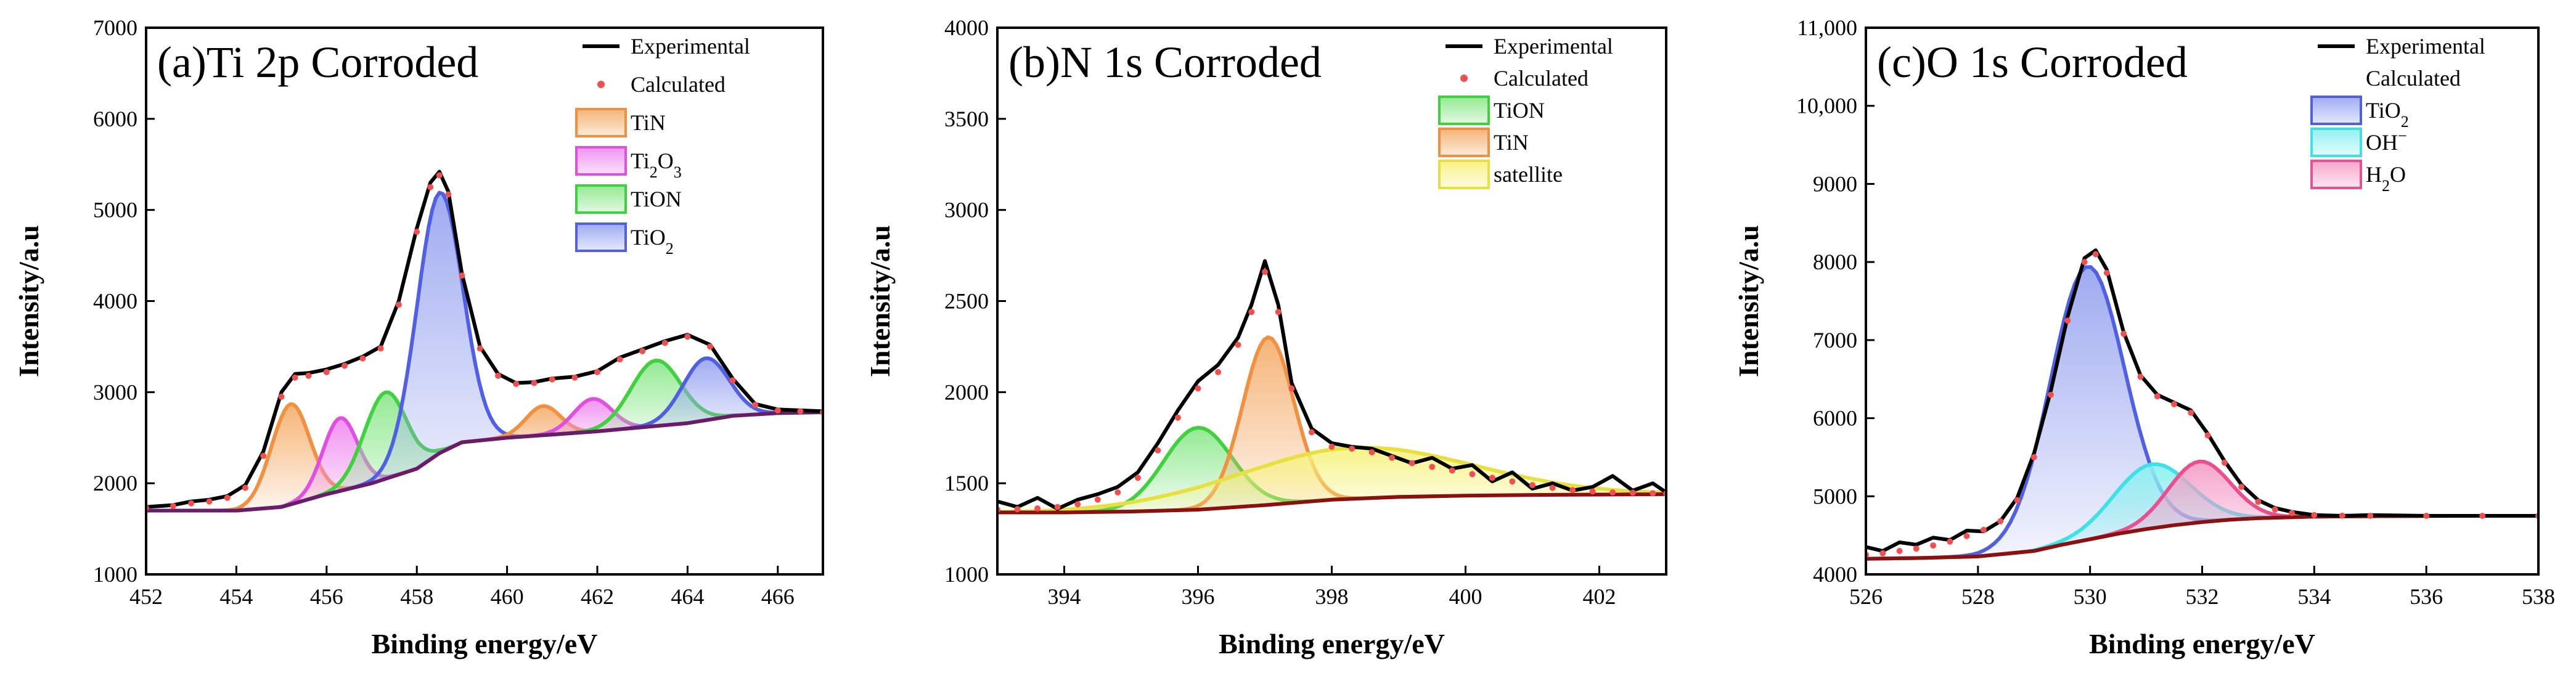 The image size is (2576, 681). I want to click on x-axis-title: Binding energy/eV, so click(2202, 643).